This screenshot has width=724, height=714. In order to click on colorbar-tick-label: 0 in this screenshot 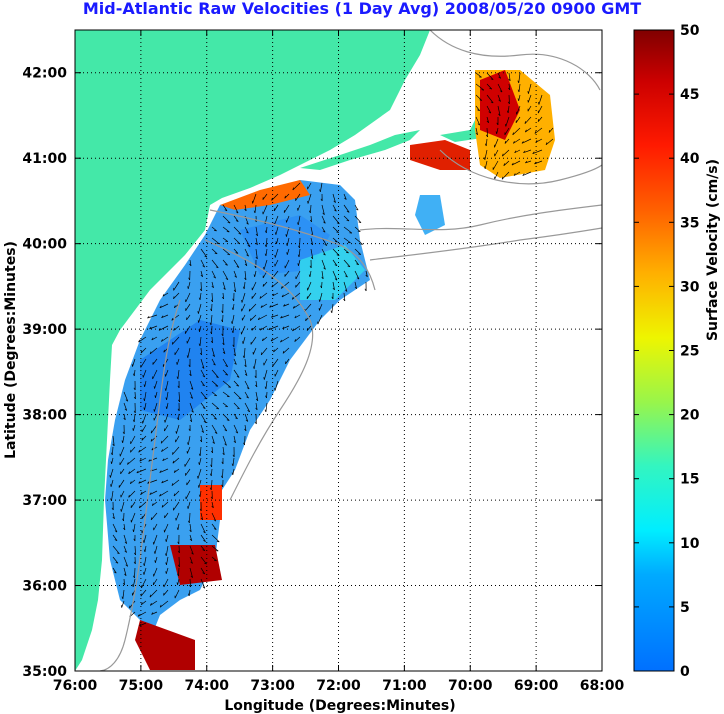, I will do `click(685, 672)`.